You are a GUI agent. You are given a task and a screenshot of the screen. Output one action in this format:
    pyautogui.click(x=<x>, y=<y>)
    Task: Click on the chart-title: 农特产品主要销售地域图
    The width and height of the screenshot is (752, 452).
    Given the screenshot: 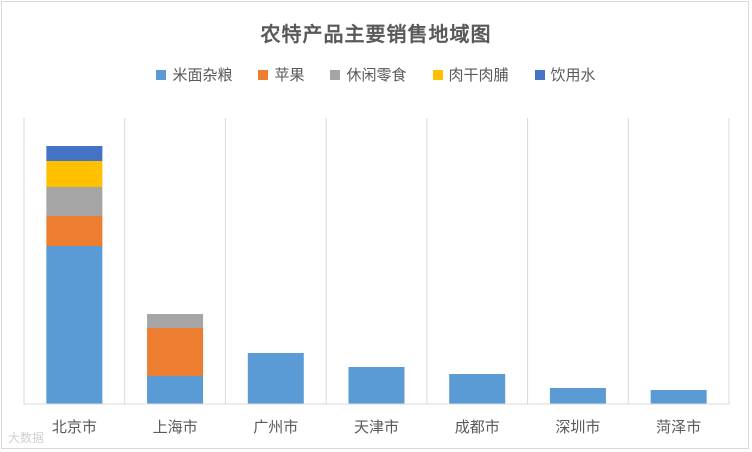 What is the action you would take?
    pyautogui.click(x=376, y=34)
    